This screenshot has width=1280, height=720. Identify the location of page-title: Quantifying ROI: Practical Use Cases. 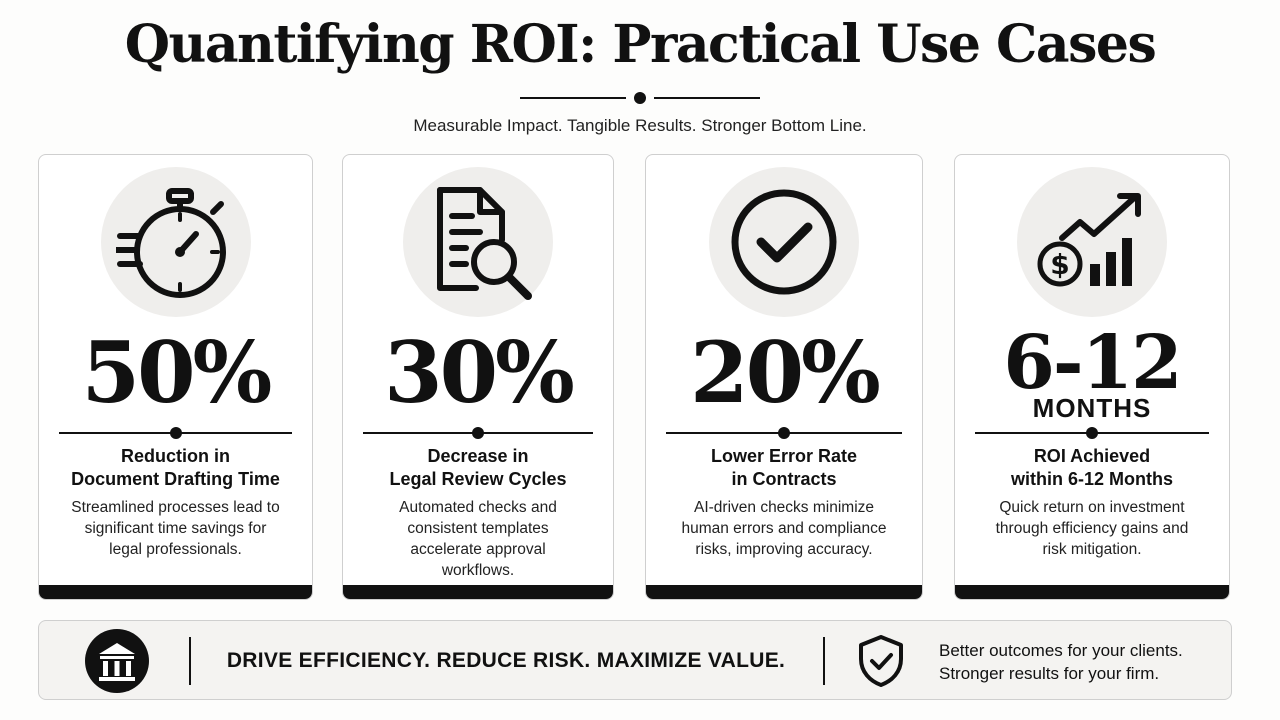
(640, 44).